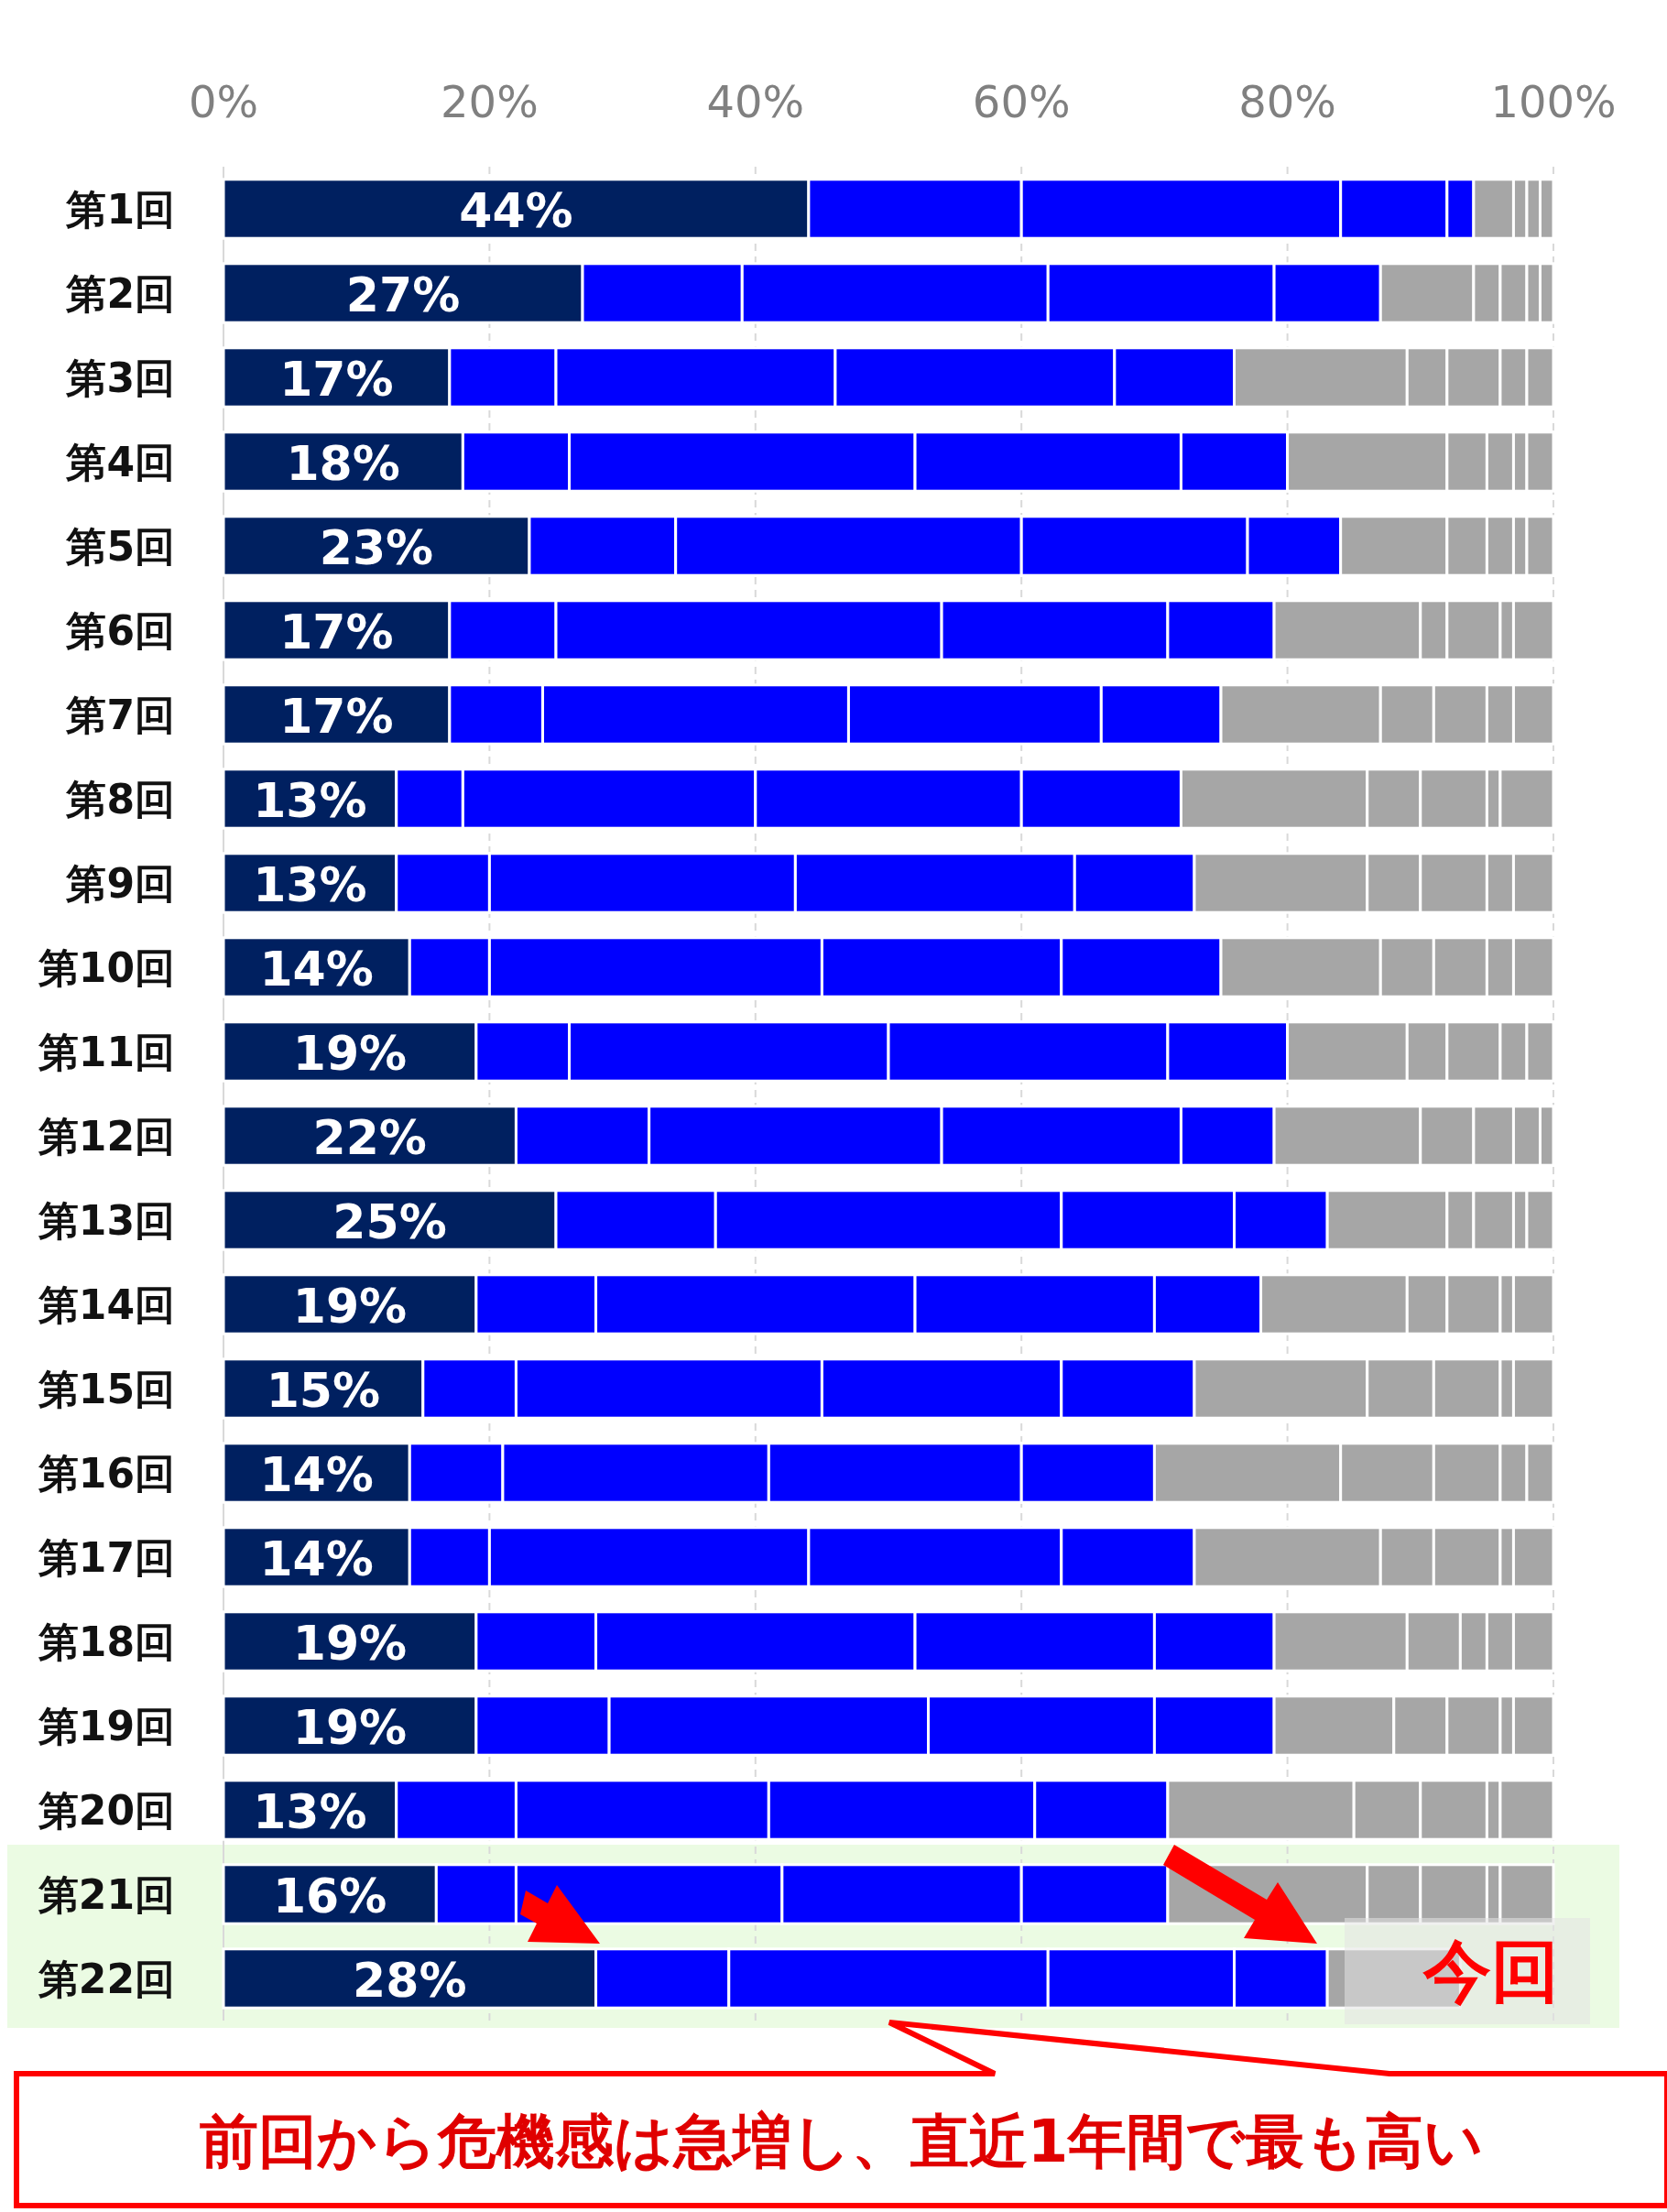 Image resolution: width=1667 pixels, height=2212 pixels. What do you see at coordinates (120, 715) in the screenshot?
I see `y-tick-label: 第7回` at bounding box center [120, 715].